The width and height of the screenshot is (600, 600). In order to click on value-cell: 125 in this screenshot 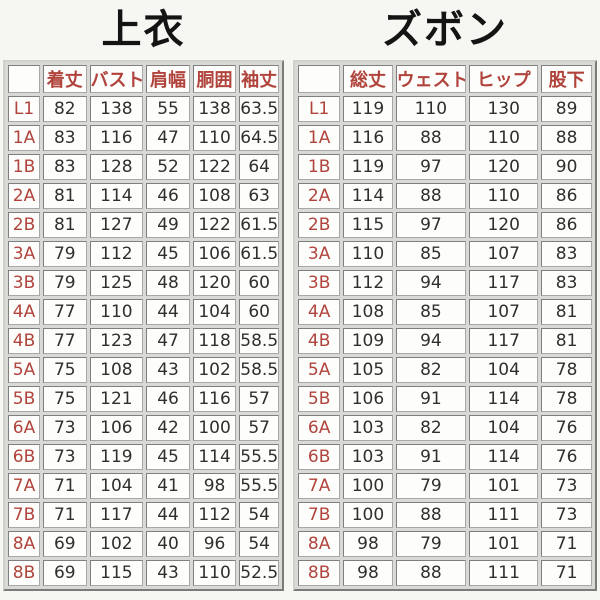, I will do `click(116, 283)`.